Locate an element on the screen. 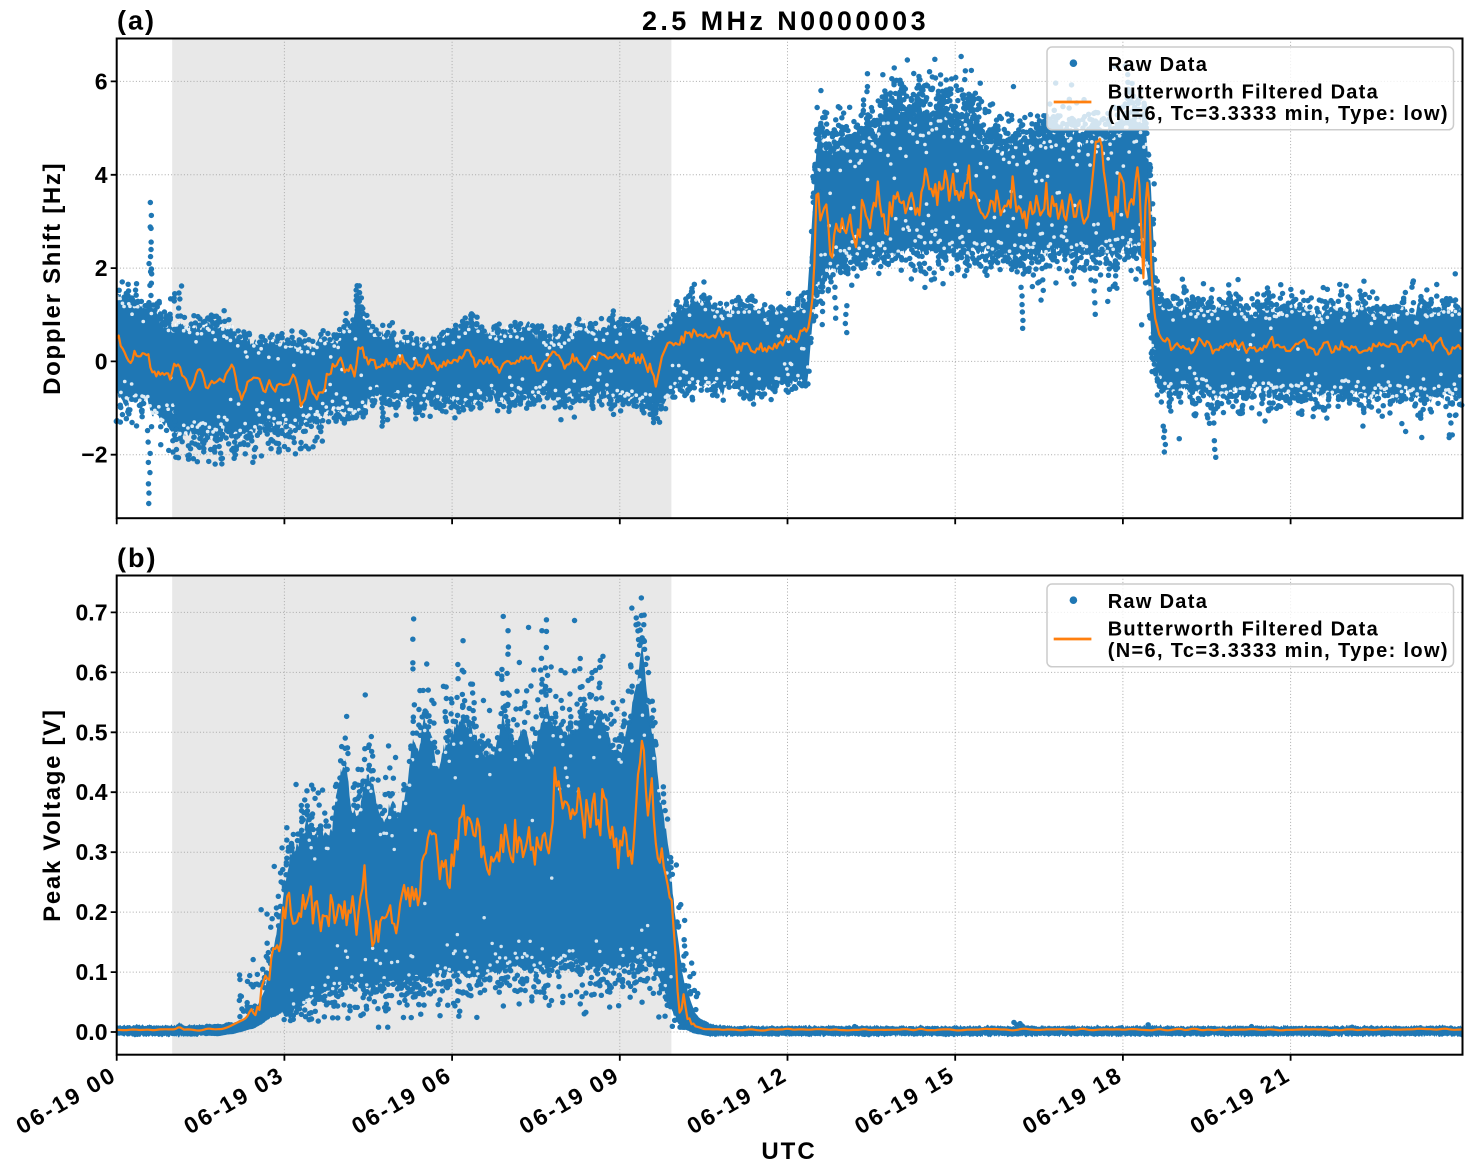 Image resolution: width=1471 pixels, height=1172 pixels. svg-text: Peak Voltage [V] is located at coordinates (52, 814).